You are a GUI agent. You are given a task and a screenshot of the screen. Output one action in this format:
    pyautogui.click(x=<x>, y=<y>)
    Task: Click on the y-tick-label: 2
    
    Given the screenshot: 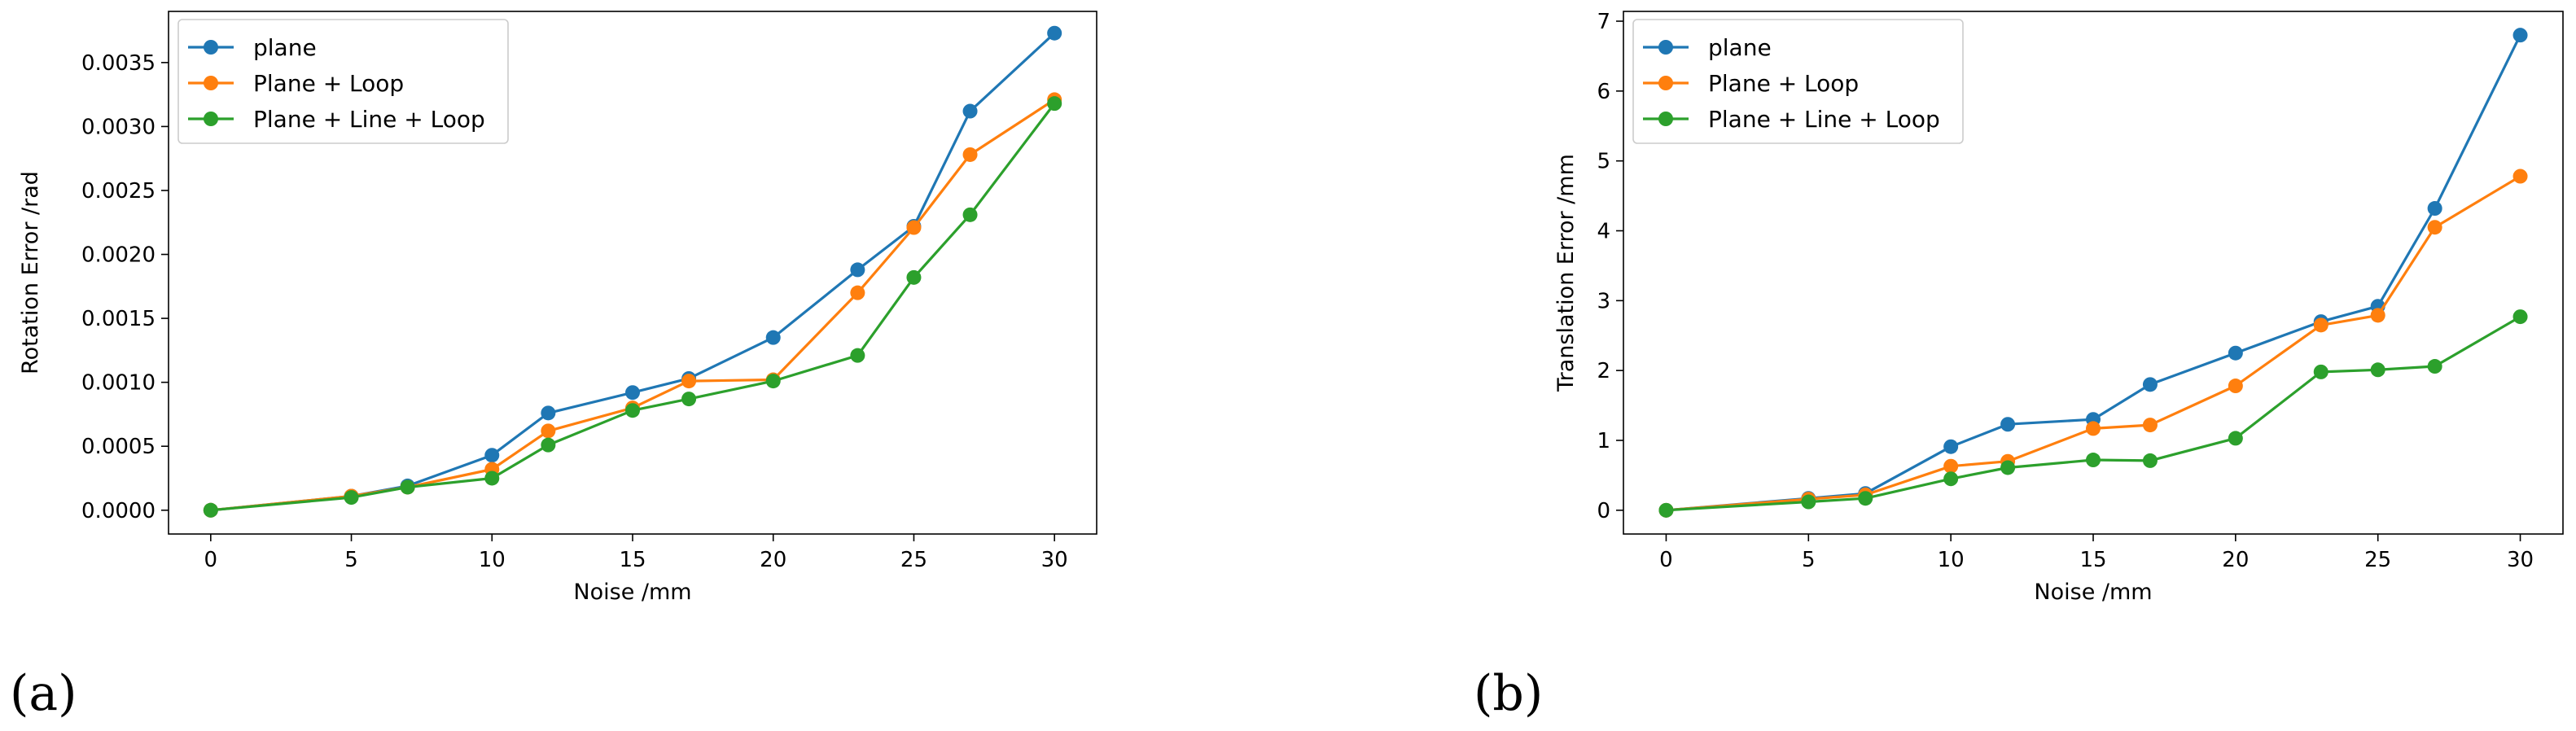 What is the action you would take?
    pyautogui.click(x=1603, y=371)
    